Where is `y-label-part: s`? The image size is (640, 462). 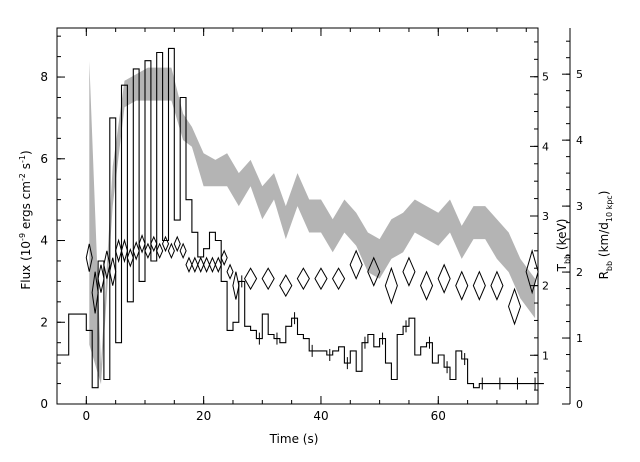
y-label-part: s is located at coordinates (26, 168).